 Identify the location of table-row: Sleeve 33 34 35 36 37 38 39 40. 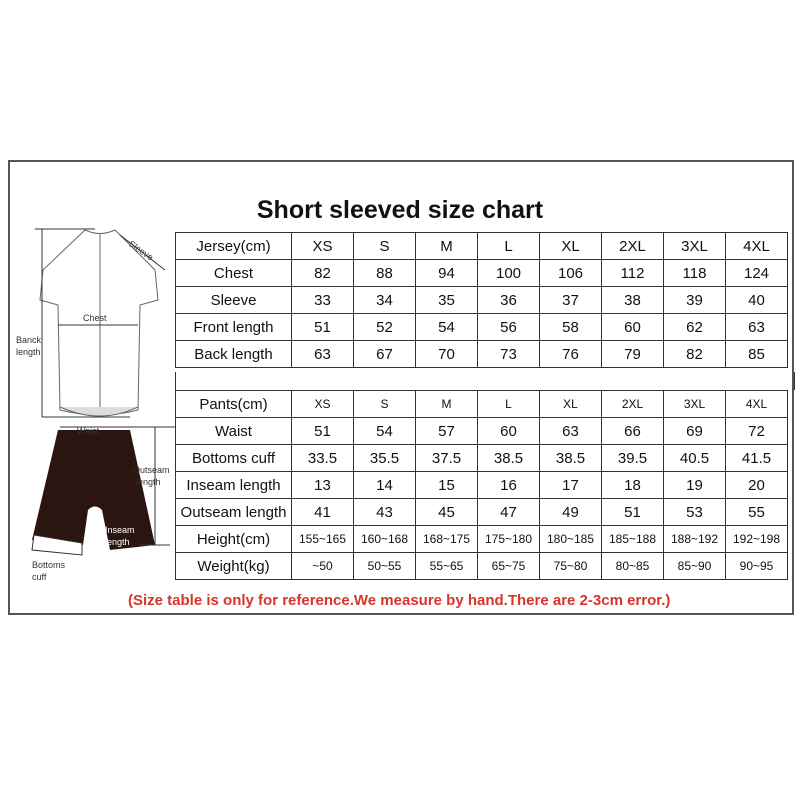
(481, 300).